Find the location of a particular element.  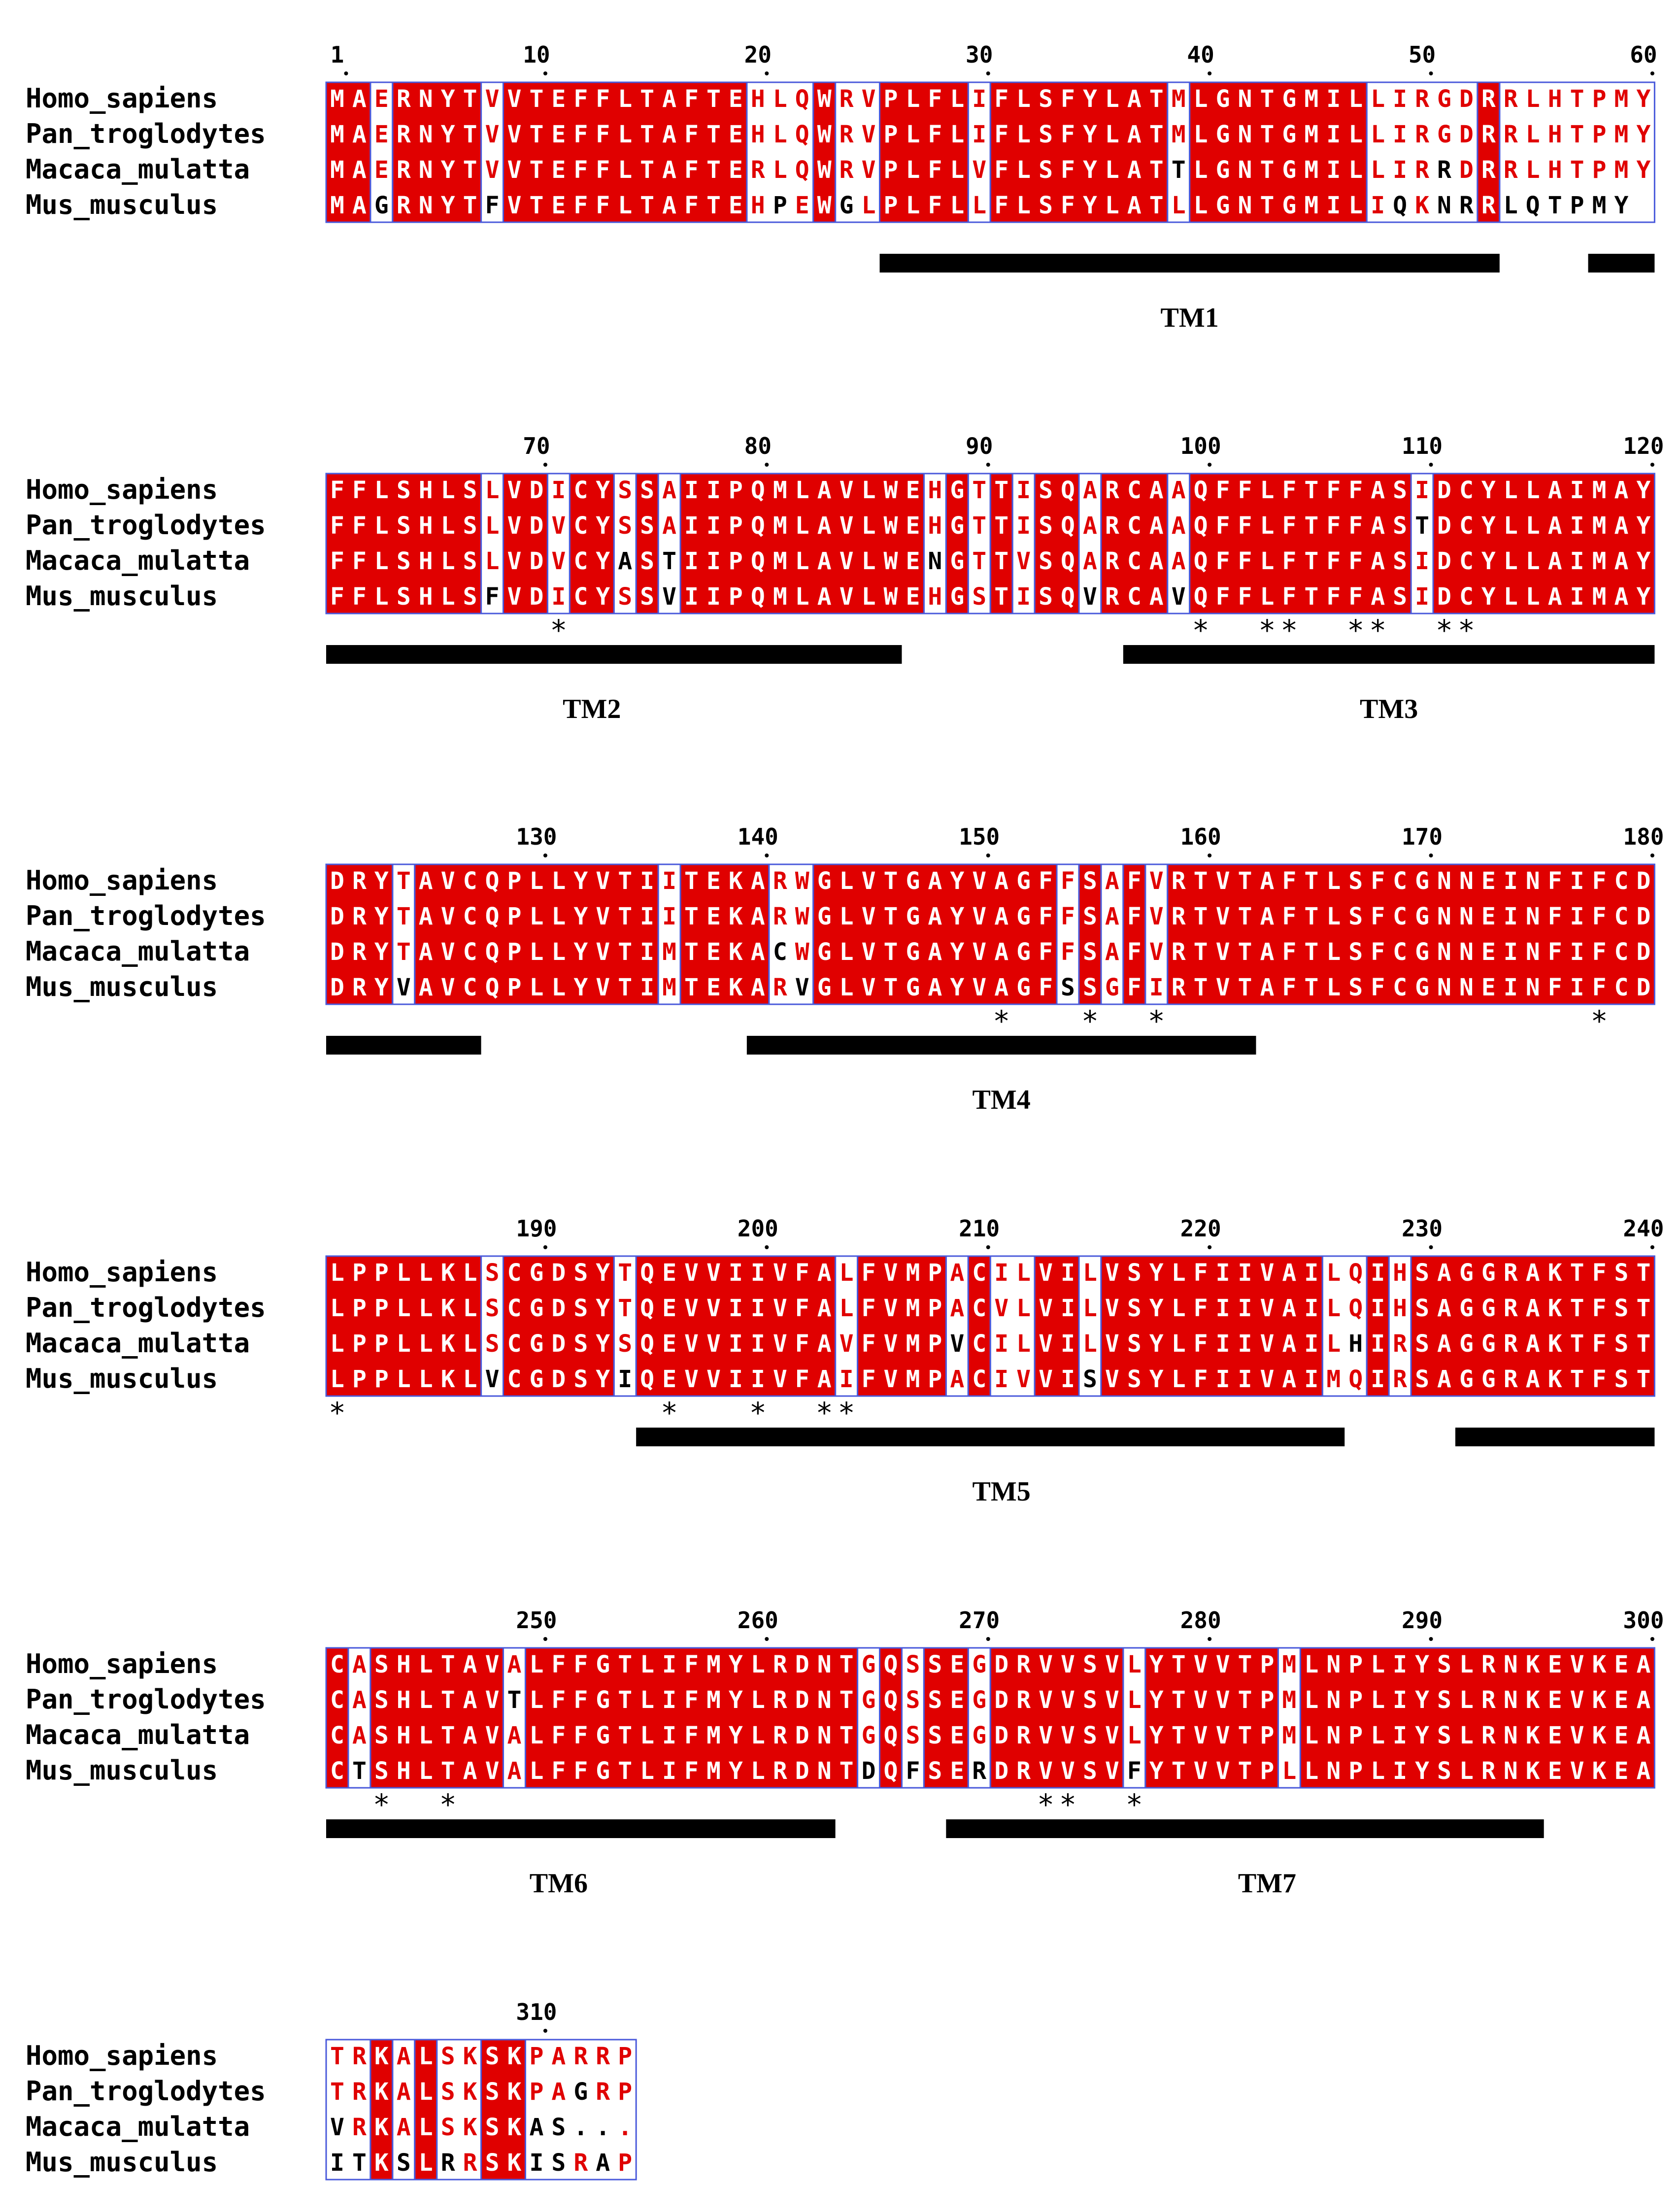

ruler-number: 270 is located at coordinates (979, 1620).